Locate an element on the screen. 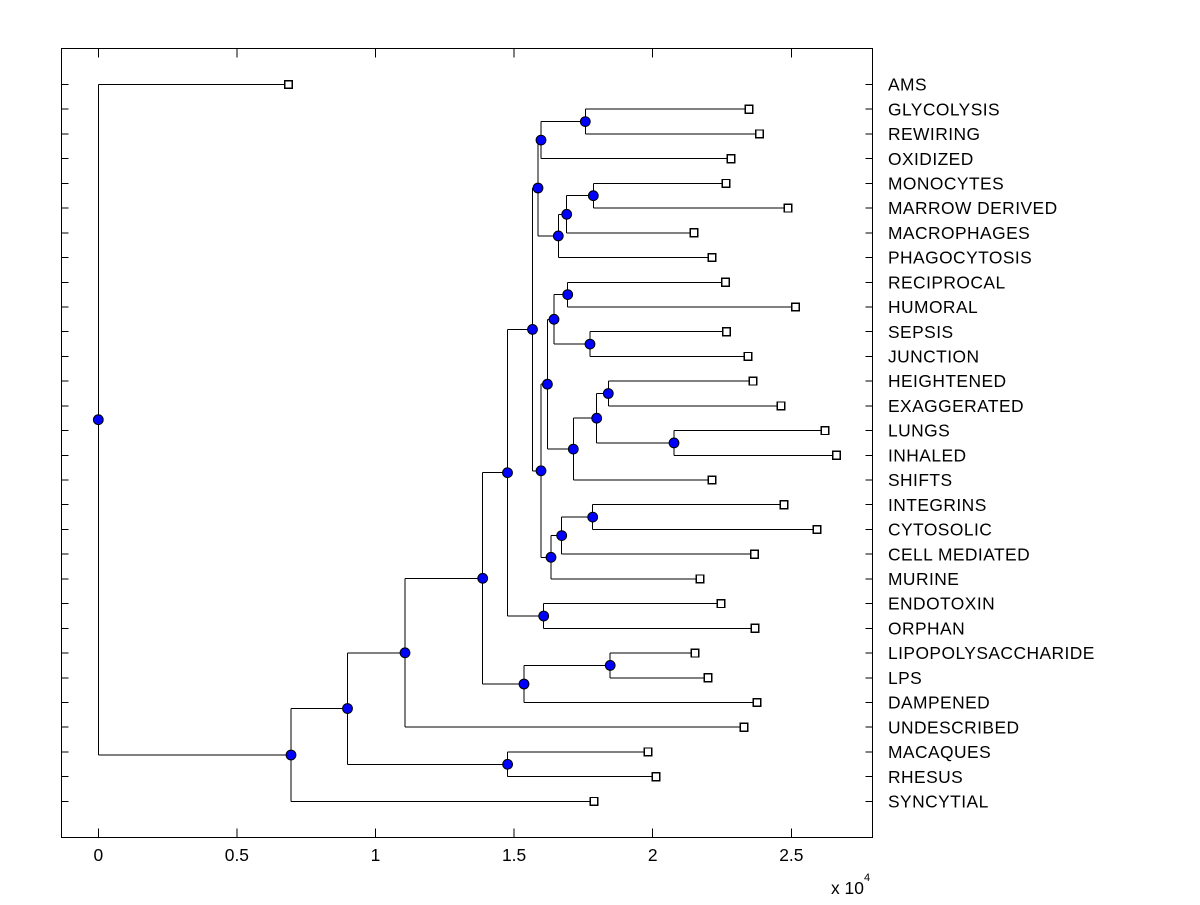 The height and width of the screenshot is (905, 1200). svg-text: SEPSIS is located at coordinates (921, 332).